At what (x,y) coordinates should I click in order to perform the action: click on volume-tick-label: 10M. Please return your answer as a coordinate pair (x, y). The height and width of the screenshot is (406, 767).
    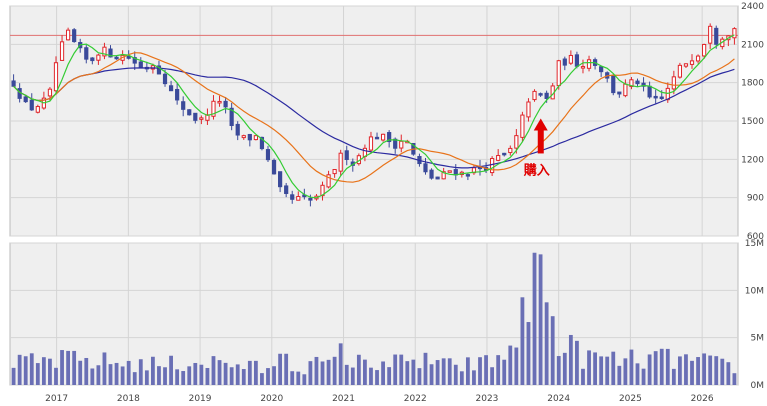
    Looking at the image, I should click on (754, 291).